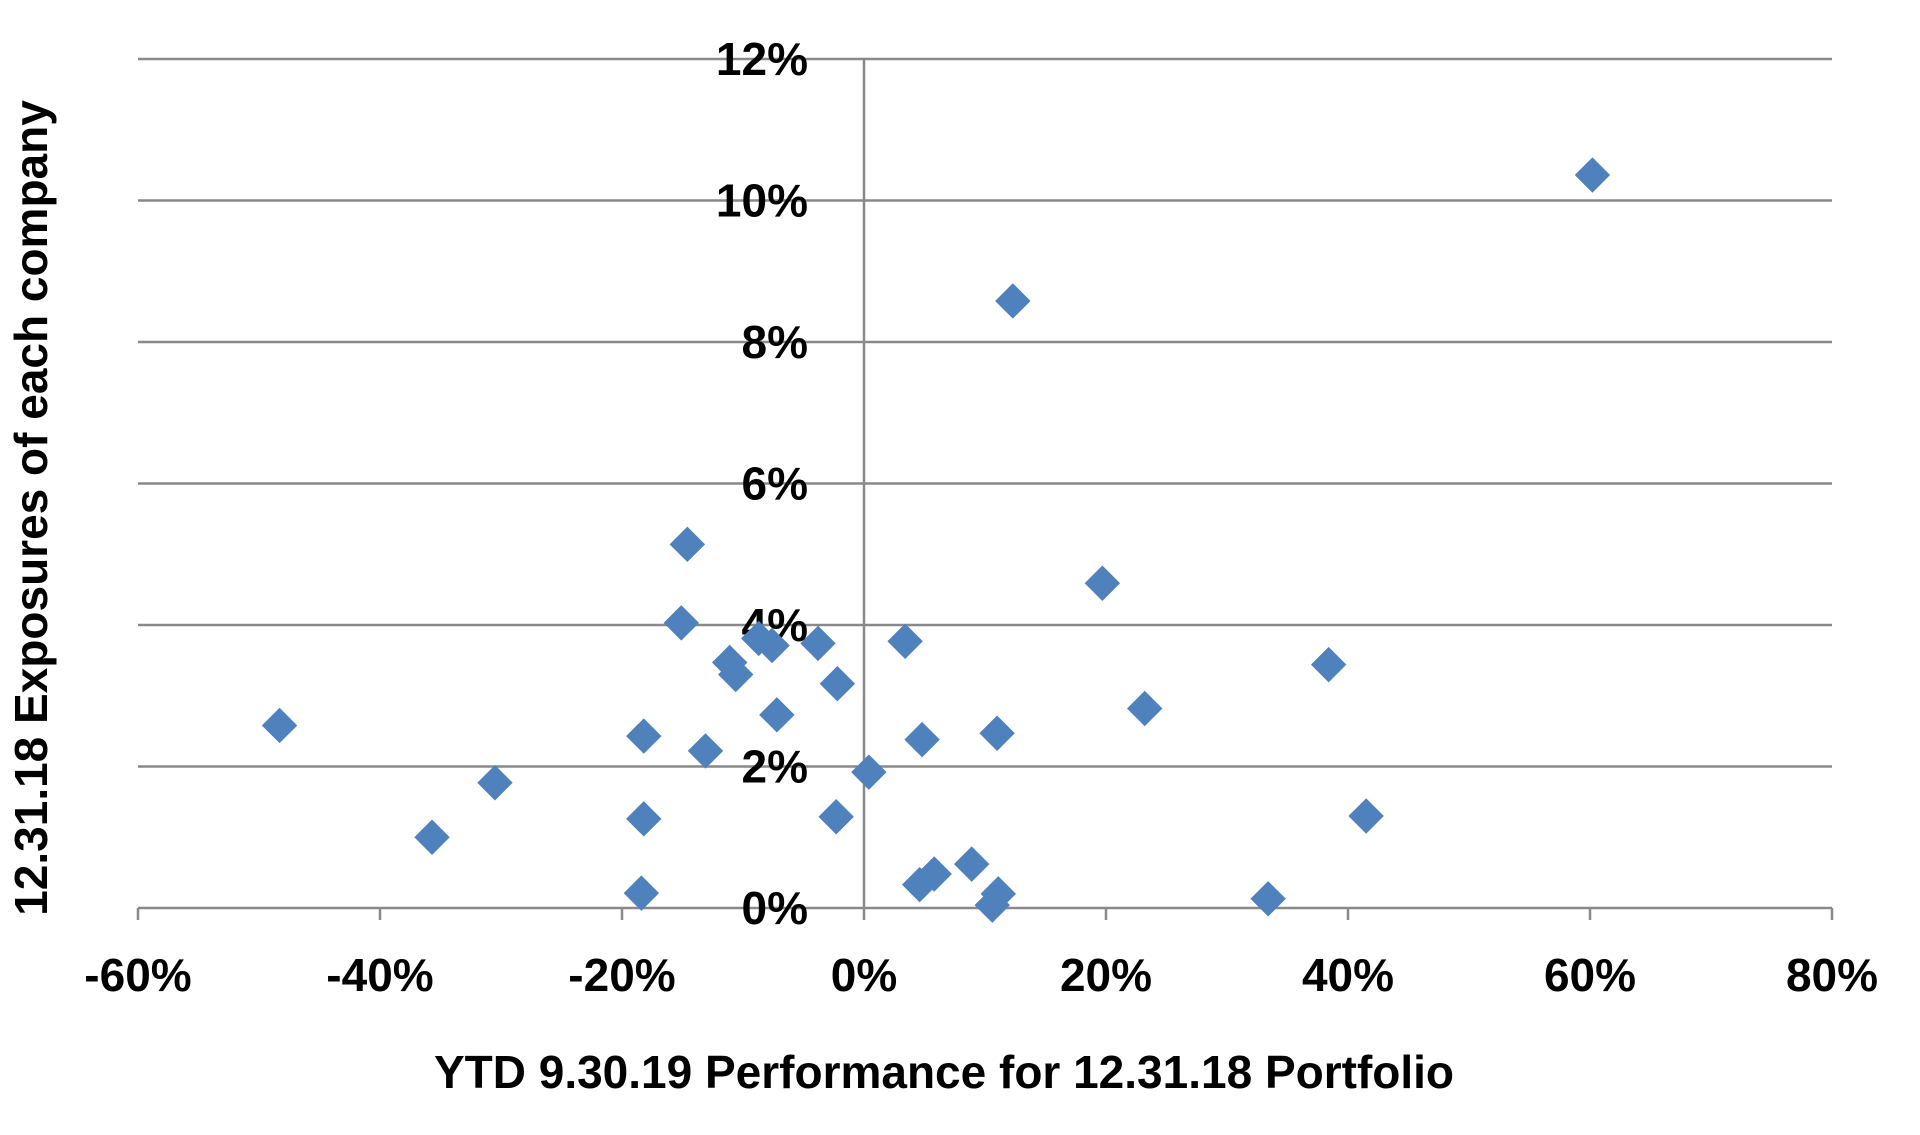 This screenshot has width=1920, height=1135. What do you see at coordinates (864, 975) in the screenshot?
I see `x-tick-label: 0%` at bounding box center [864, 975].